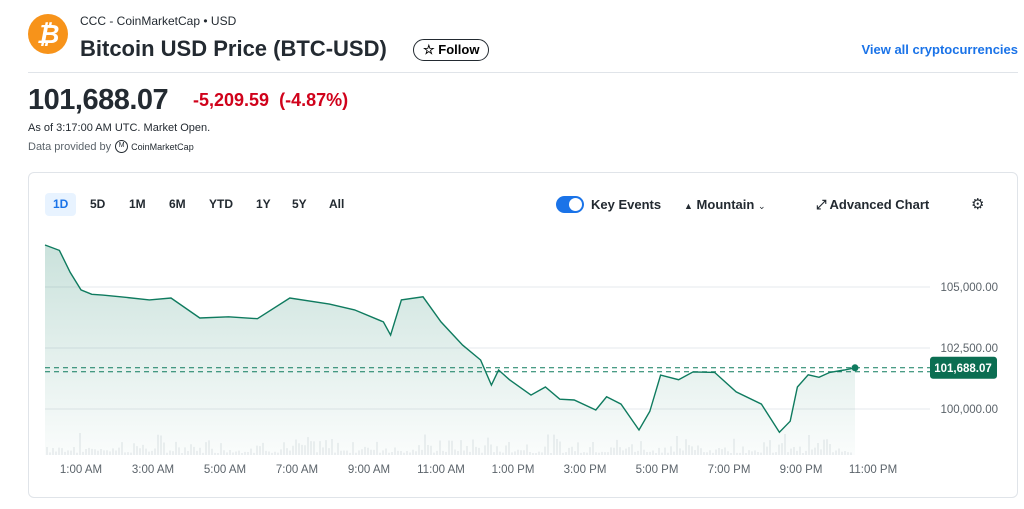 This screenshot has height=509, width=1024. What do you see at coordinates (570, 204) in the screenshot?
I see `key-events-toggle` at bounding box center [570, 204].